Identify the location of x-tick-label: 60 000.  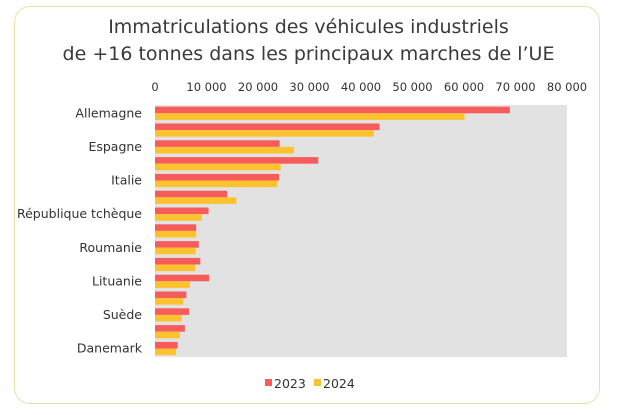
(464, 87).